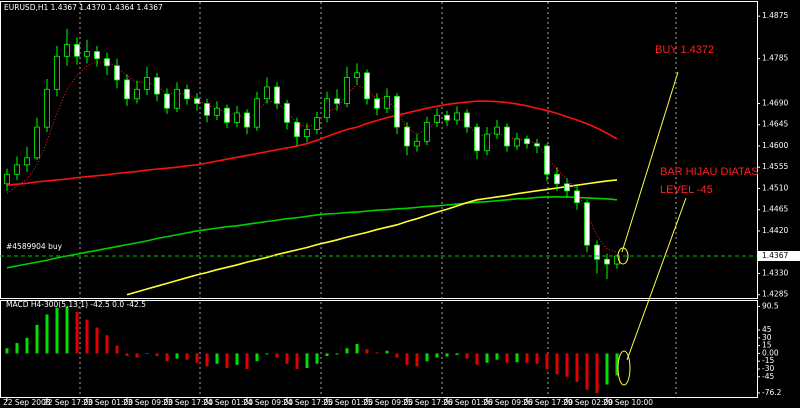 This screenshot has width=800, height=408. I want to click on y-tick-label: -45, so click(768, 376).